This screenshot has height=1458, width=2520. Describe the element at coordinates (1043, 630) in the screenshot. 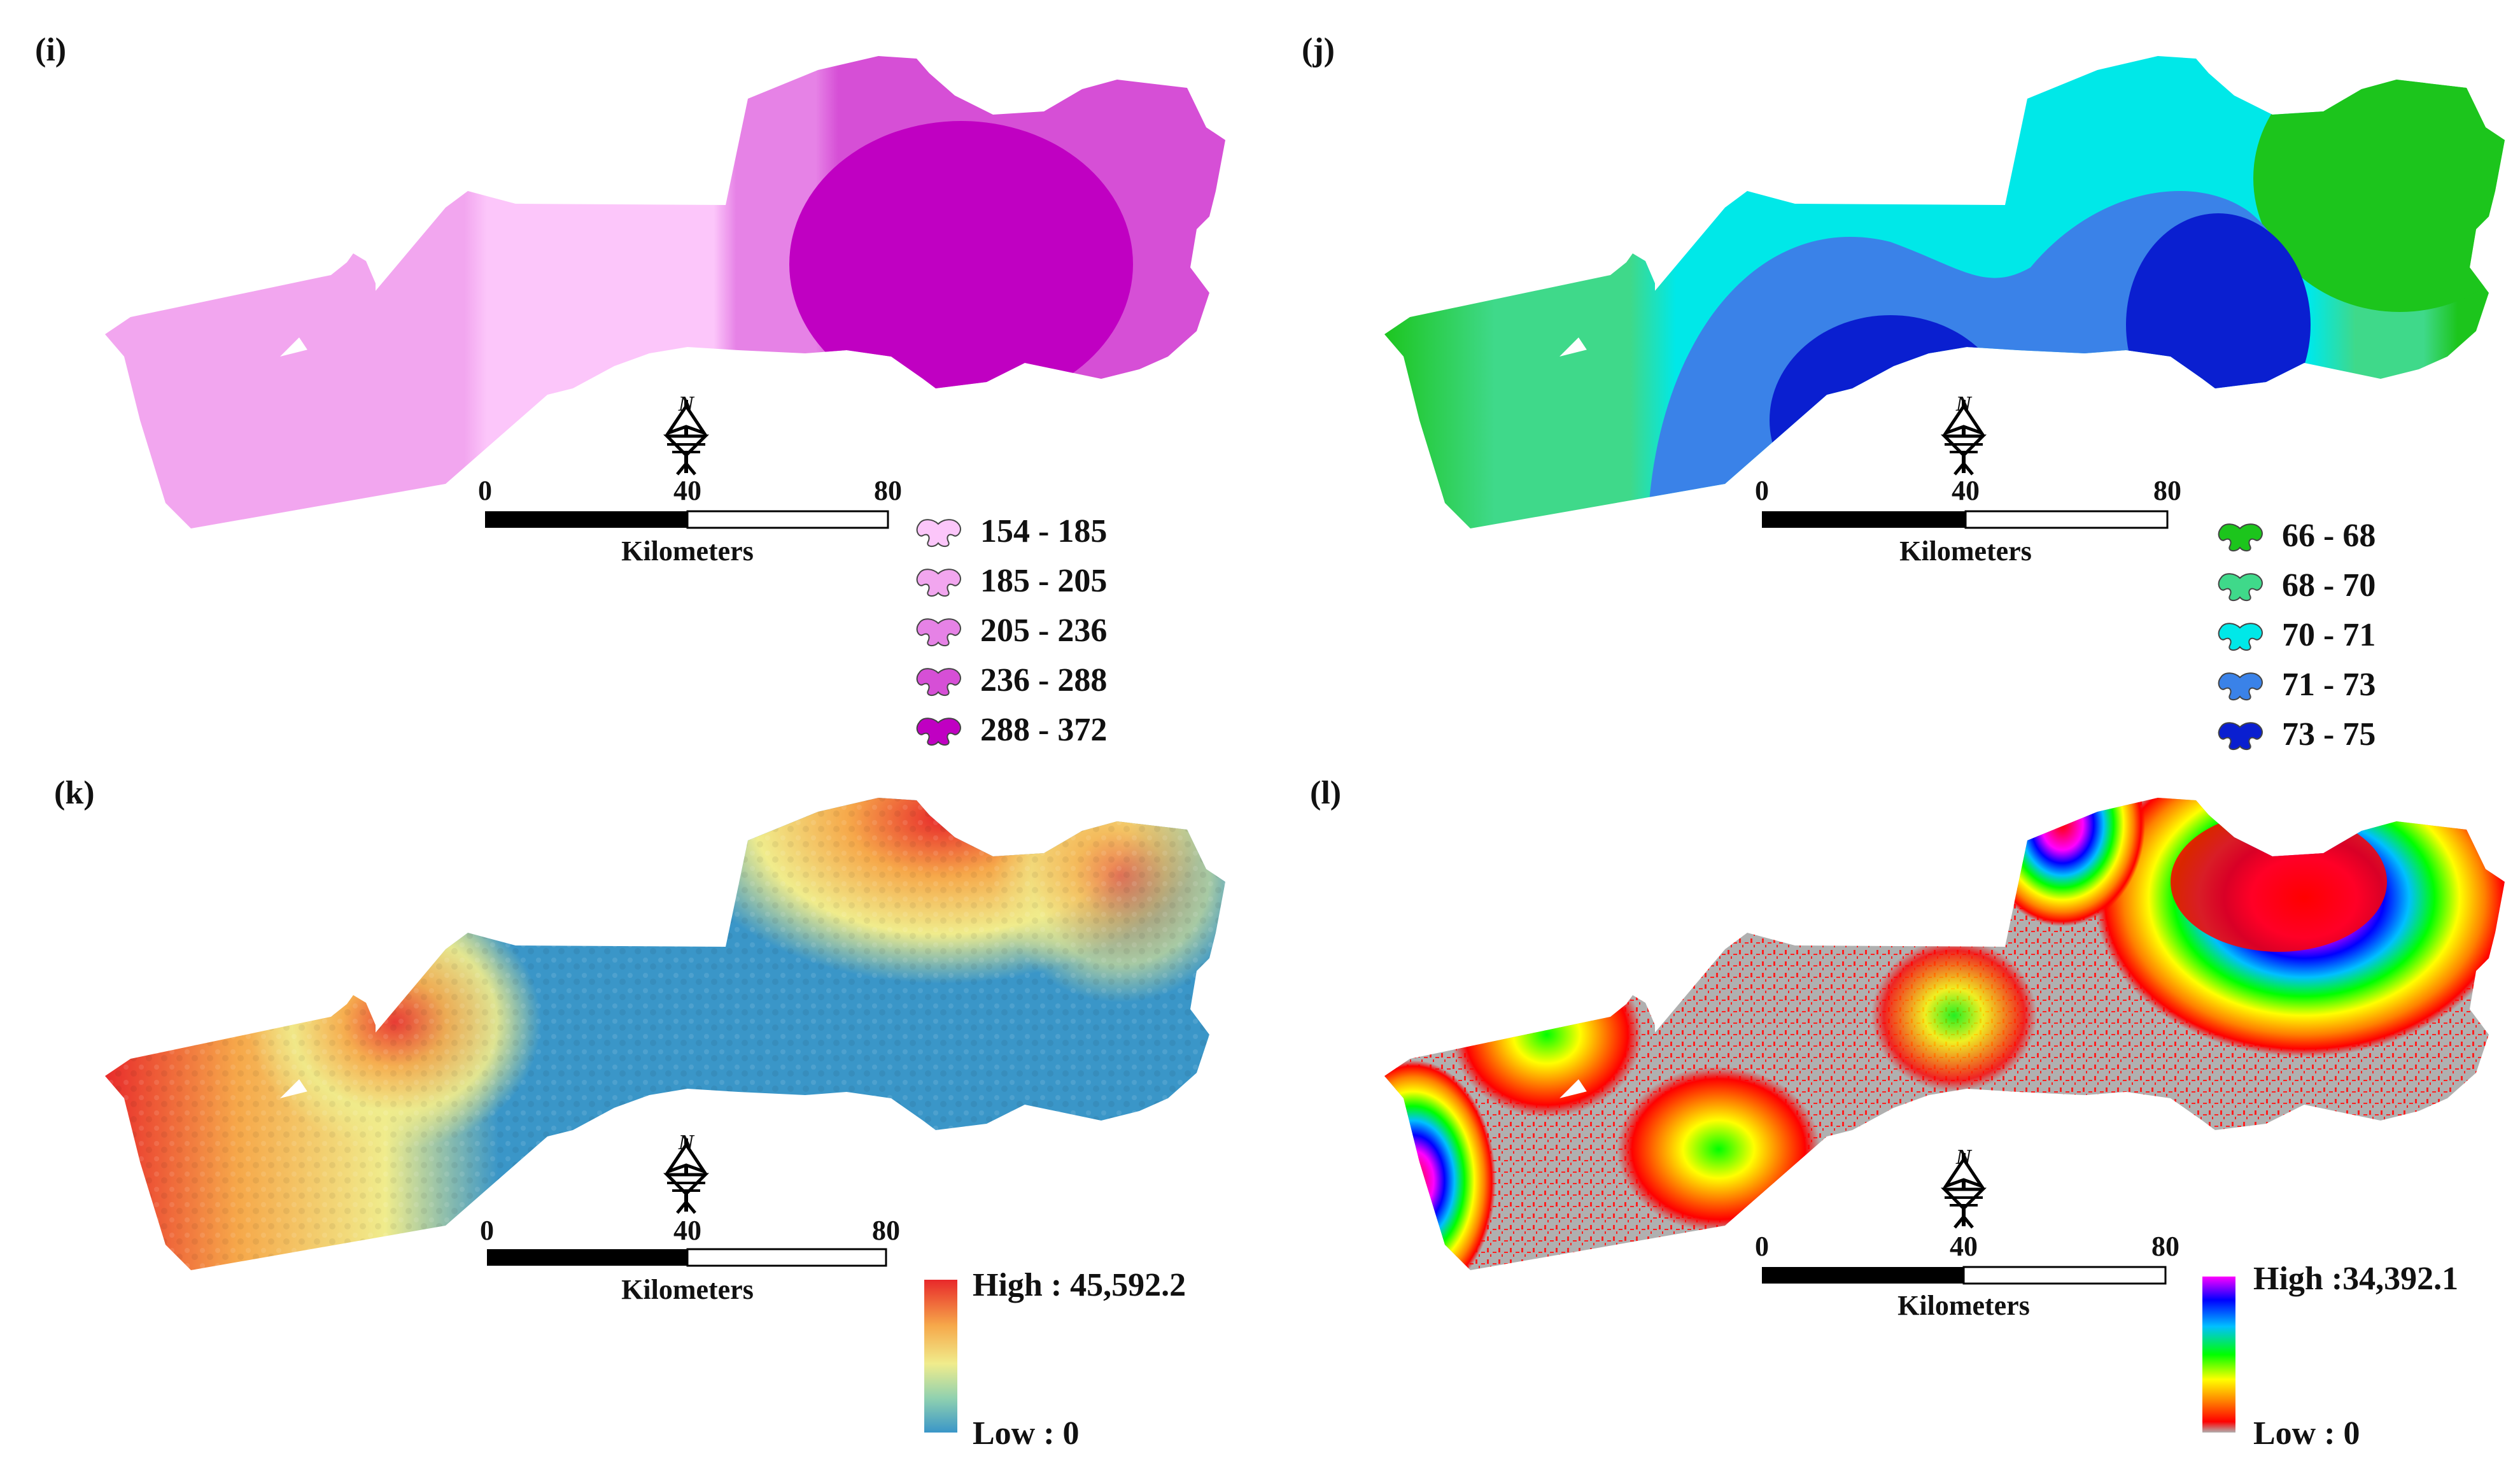

I see `legend-item-label: 205 - 236` at that location.